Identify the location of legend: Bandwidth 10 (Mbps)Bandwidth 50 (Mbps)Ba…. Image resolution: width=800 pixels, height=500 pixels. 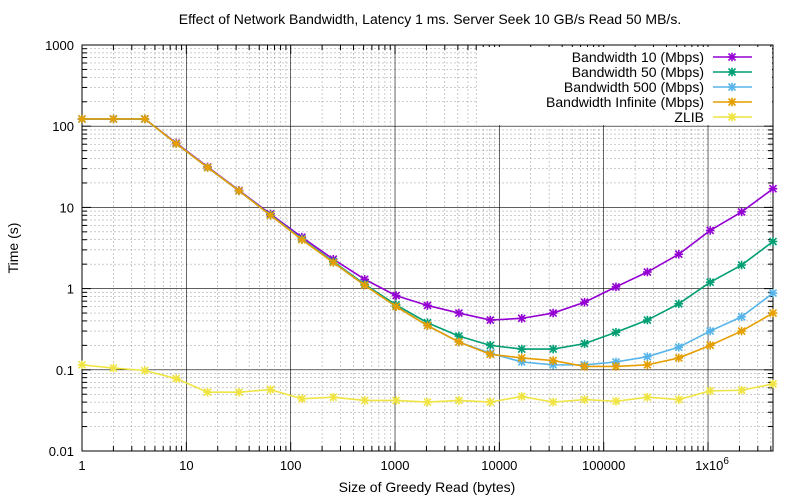
(649, 87).